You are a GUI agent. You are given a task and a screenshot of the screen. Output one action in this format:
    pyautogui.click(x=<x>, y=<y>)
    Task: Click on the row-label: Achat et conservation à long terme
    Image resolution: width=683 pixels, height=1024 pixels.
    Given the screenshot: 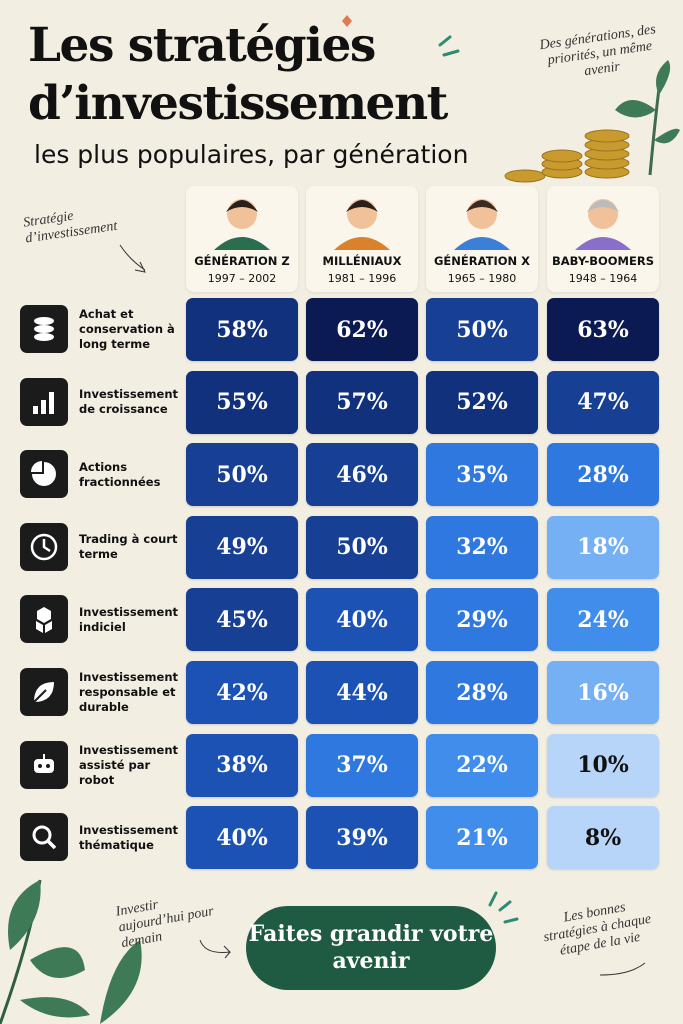 What is the action you would take?
    pyautogui.click(x=127, y=329)
    